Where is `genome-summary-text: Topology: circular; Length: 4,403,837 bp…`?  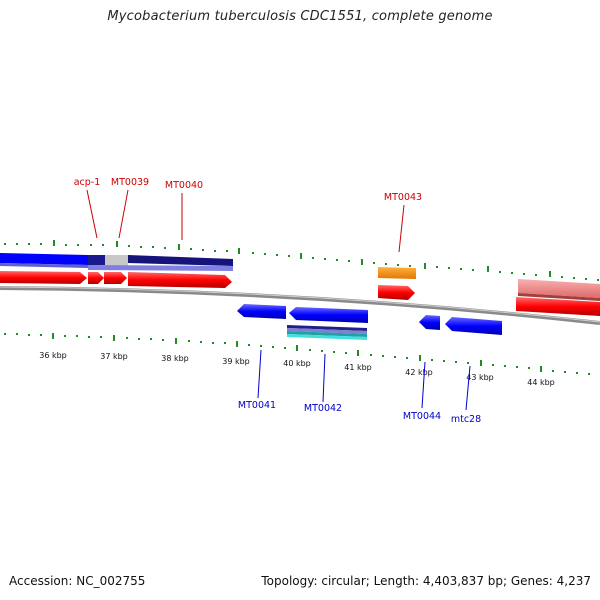 genome-summary-text: Topology: circular; Length: 4,403,837 bp… is located at coordinates (426, 581).